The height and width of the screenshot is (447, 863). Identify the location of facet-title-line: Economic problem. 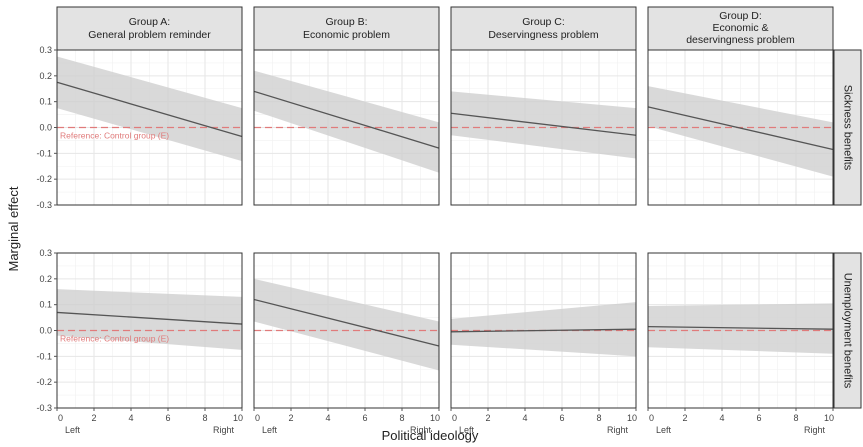
(346, 35).